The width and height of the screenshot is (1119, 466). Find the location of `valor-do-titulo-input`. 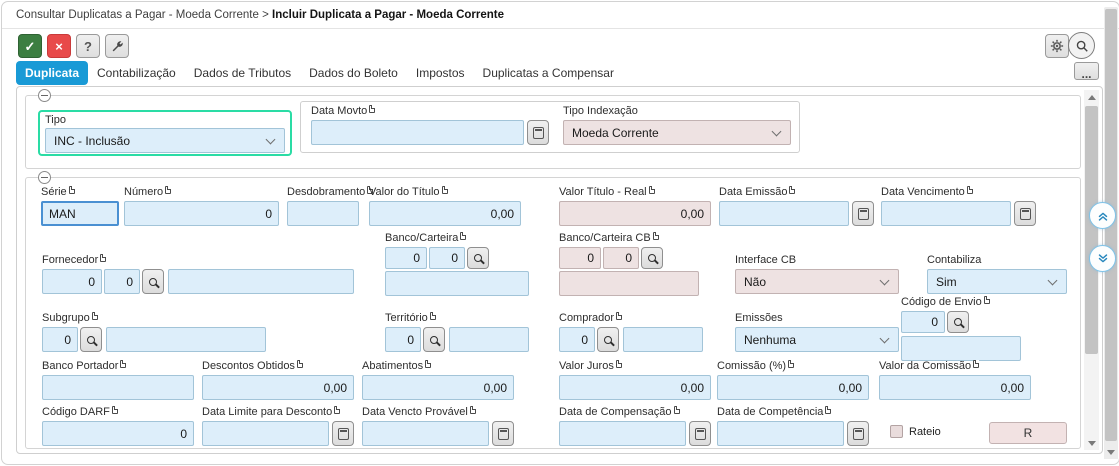

valor-do-titulo-input is located at coordinates (445, 213).